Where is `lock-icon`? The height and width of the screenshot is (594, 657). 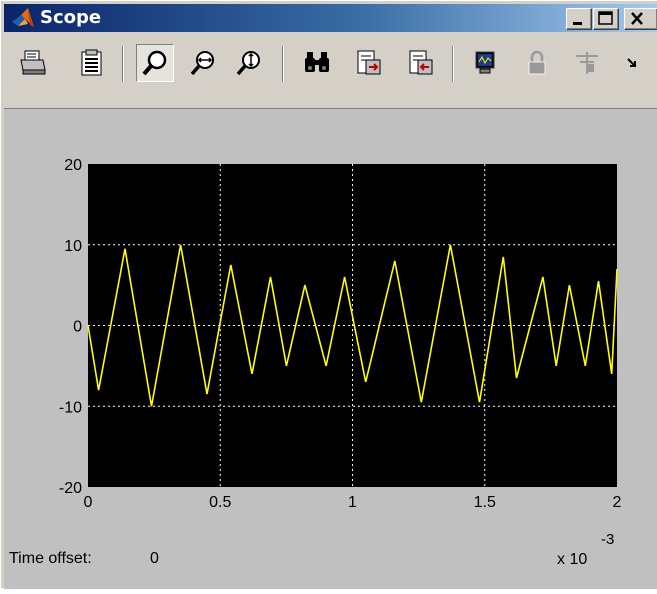 lock-icon is located at coordinates (537, 62).